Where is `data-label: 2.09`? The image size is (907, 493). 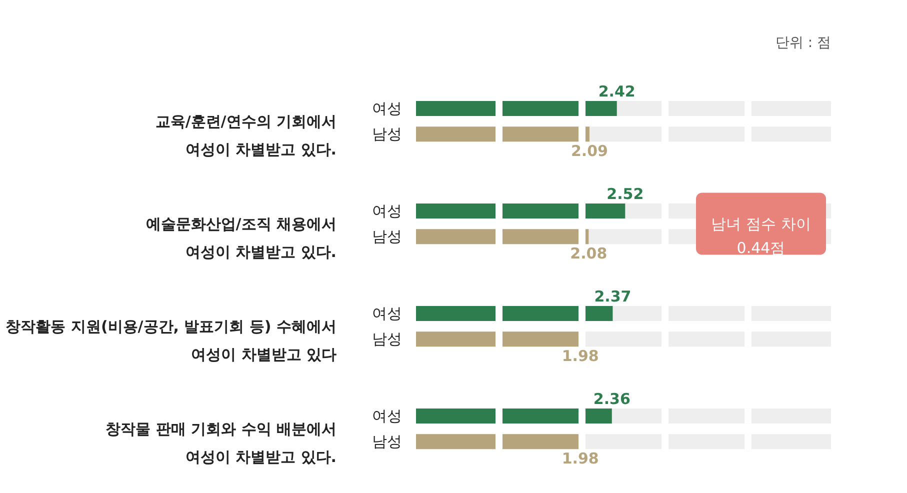 data-label: 2.09 is located at coordinates (589, 151).